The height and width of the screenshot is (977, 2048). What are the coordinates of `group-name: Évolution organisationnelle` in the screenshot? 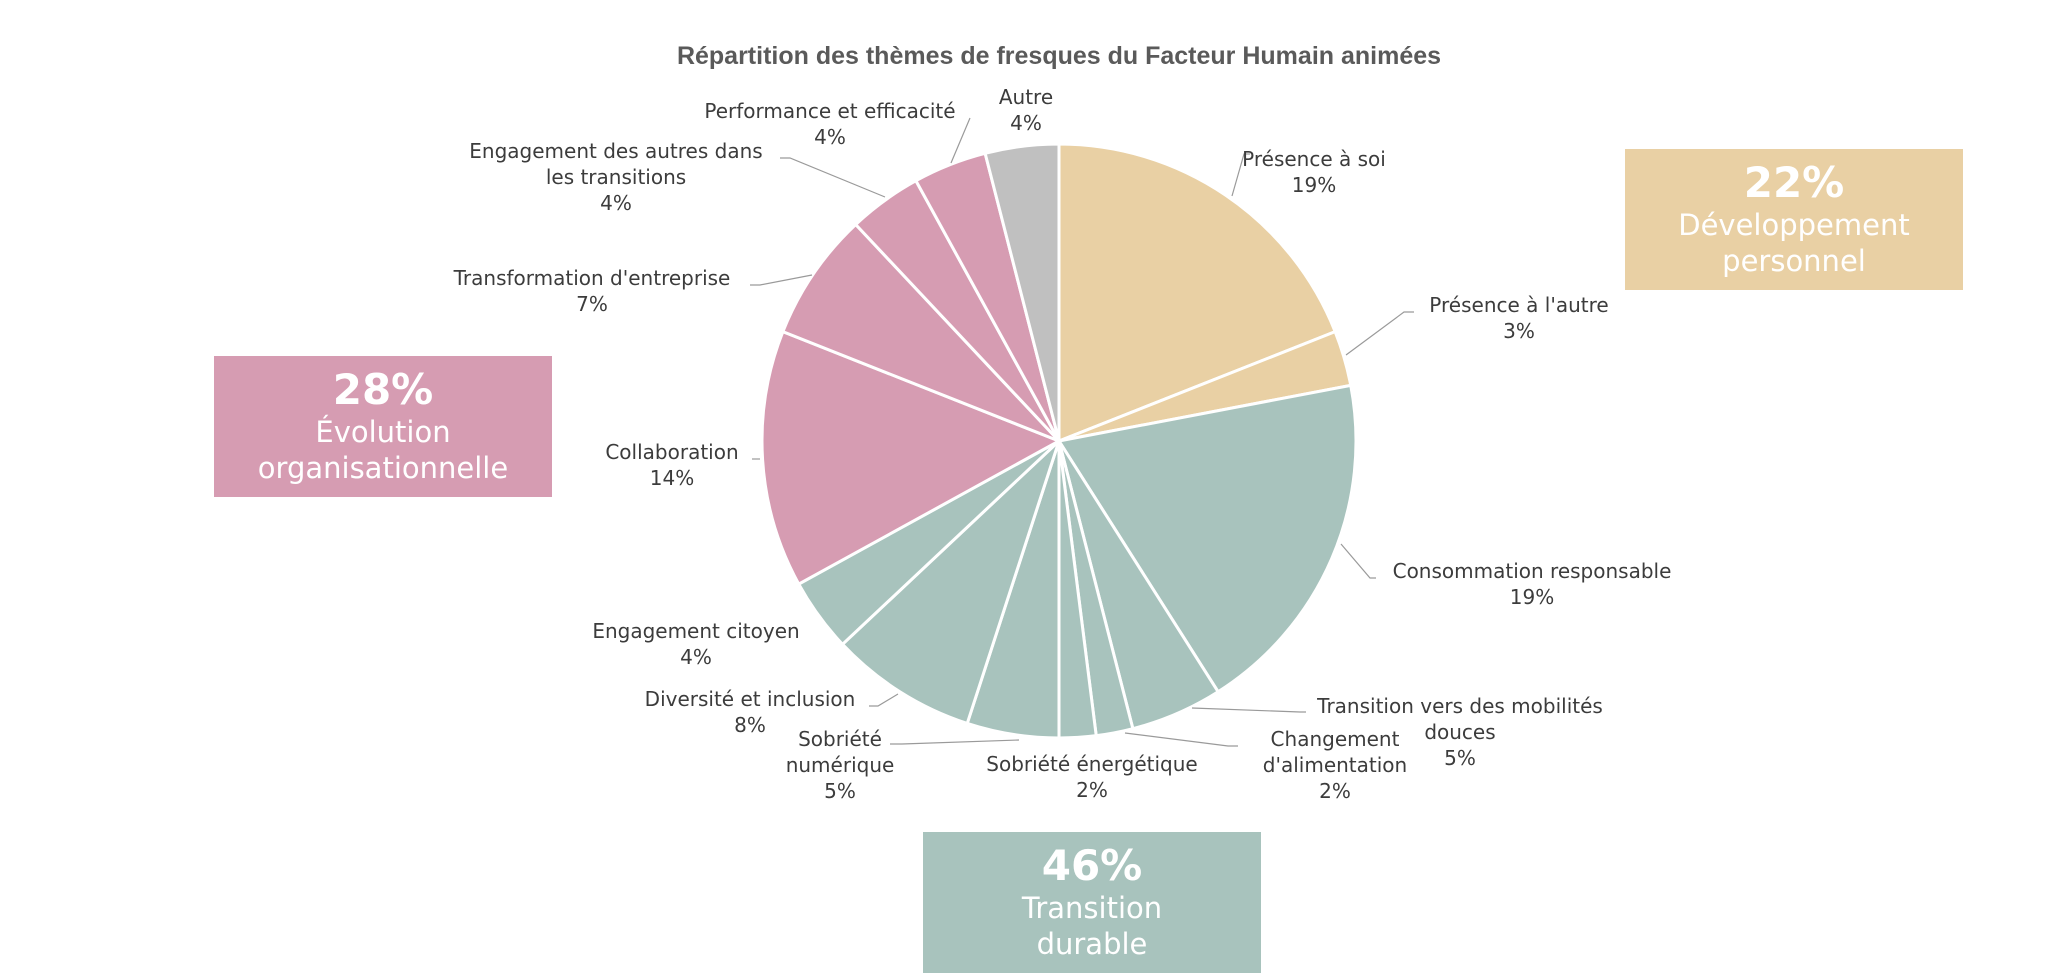 It's located at (383, 450).